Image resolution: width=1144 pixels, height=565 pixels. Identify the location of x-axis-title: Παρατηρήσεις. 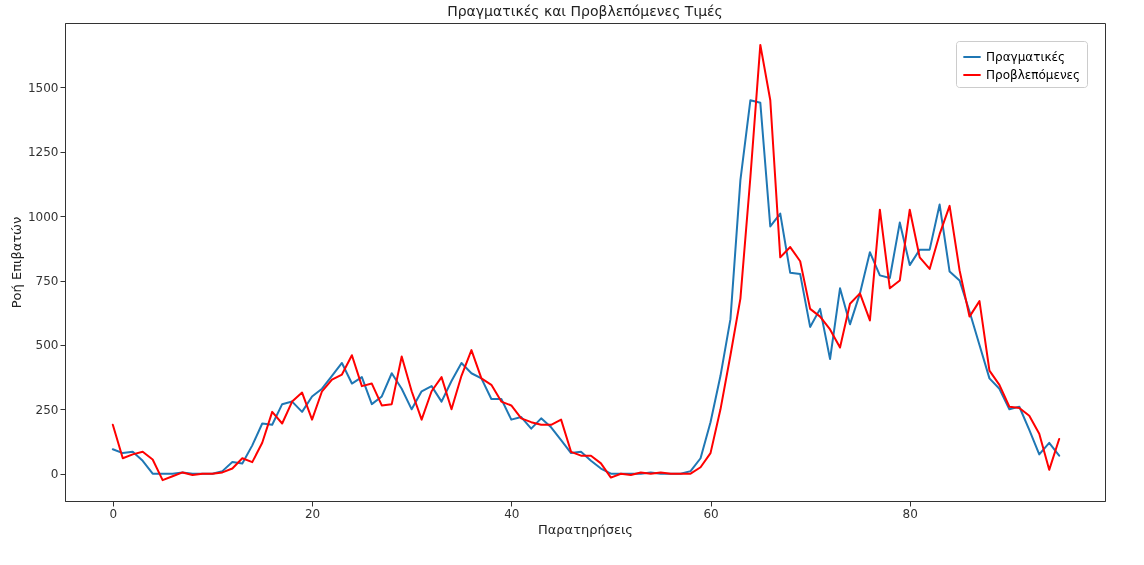
(585, 529).